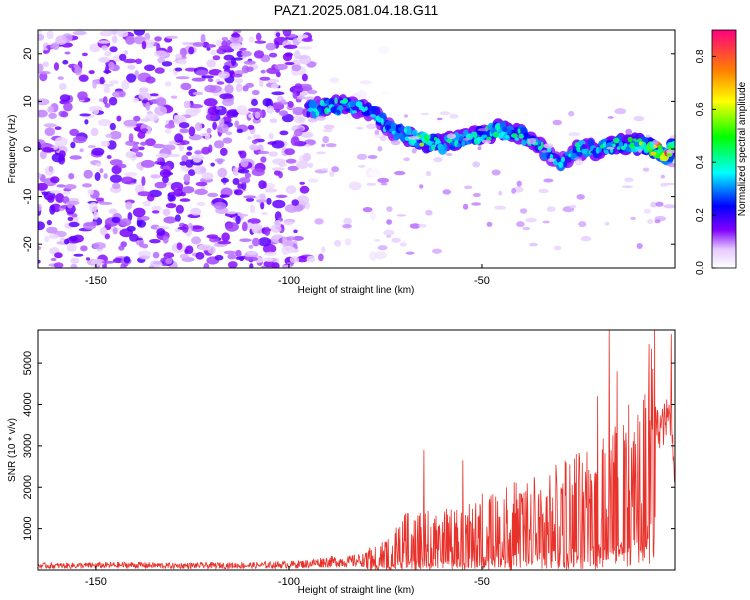  Describe the element at coordinates (287, 577) in the screenshot. I see `snr-x-axis: -150 -100 -50` at that location.